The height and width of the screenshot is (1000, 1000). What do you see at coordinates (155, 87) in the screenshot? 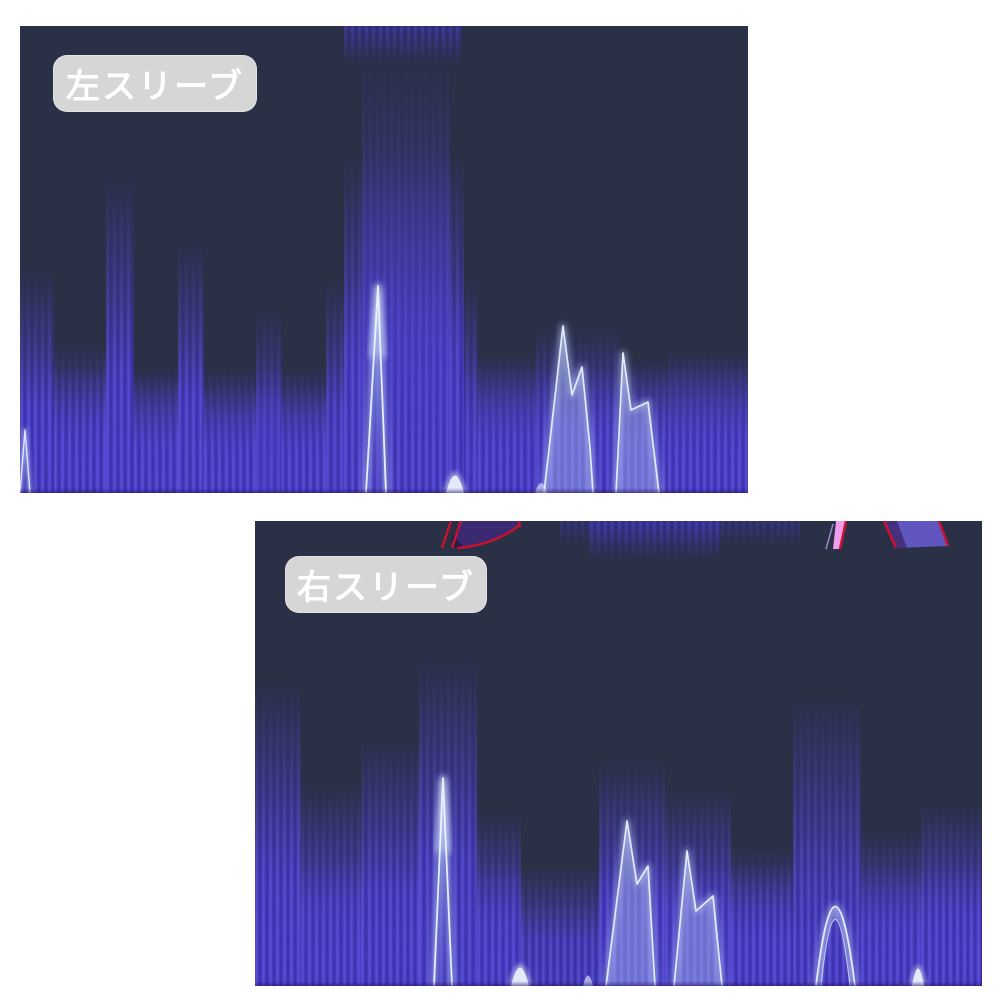
I see `left-sleeve-badge-label: 左スリーブ` at bounding box center [155, 87].